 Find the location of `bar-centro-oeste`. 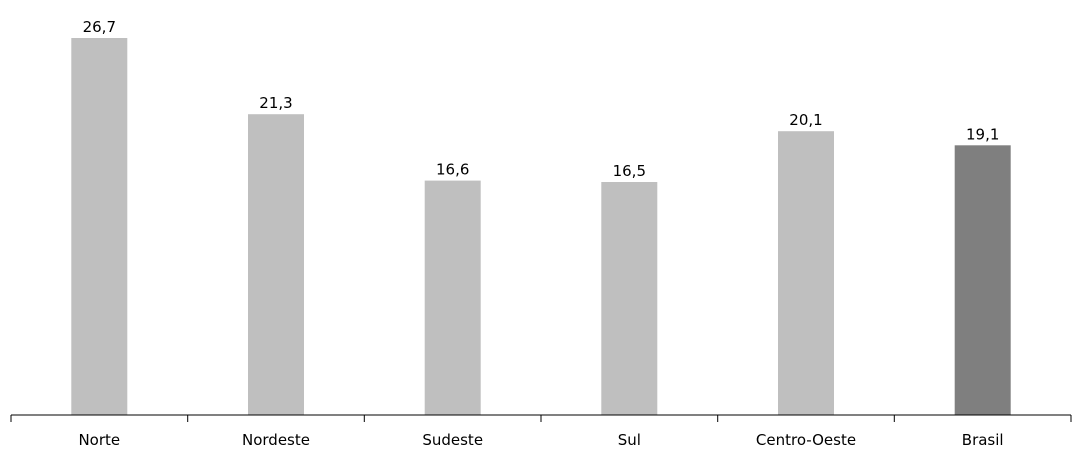

bar-centro-oeste is located at coordinates (806, 273).